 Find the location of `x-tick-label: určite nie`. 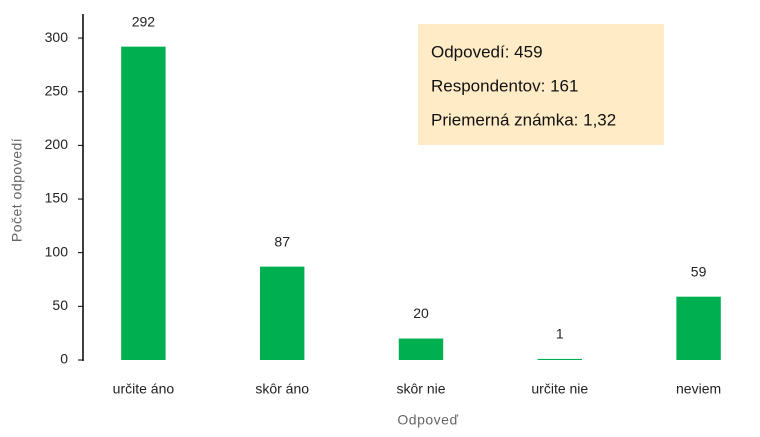

x-tick-label: určite nie is located at coordinates (559, 389).